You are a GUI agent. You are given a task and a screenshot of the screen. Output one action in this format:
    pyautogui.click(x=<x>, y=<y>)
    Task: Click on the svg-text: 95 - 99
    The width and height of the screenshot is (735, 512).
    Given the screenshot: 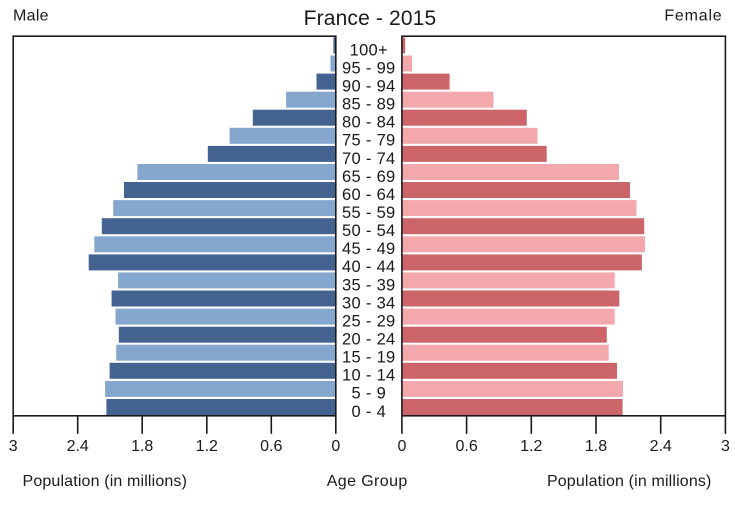 What is the action you would take?
    pyautogui.click(x=368, y=68)
    